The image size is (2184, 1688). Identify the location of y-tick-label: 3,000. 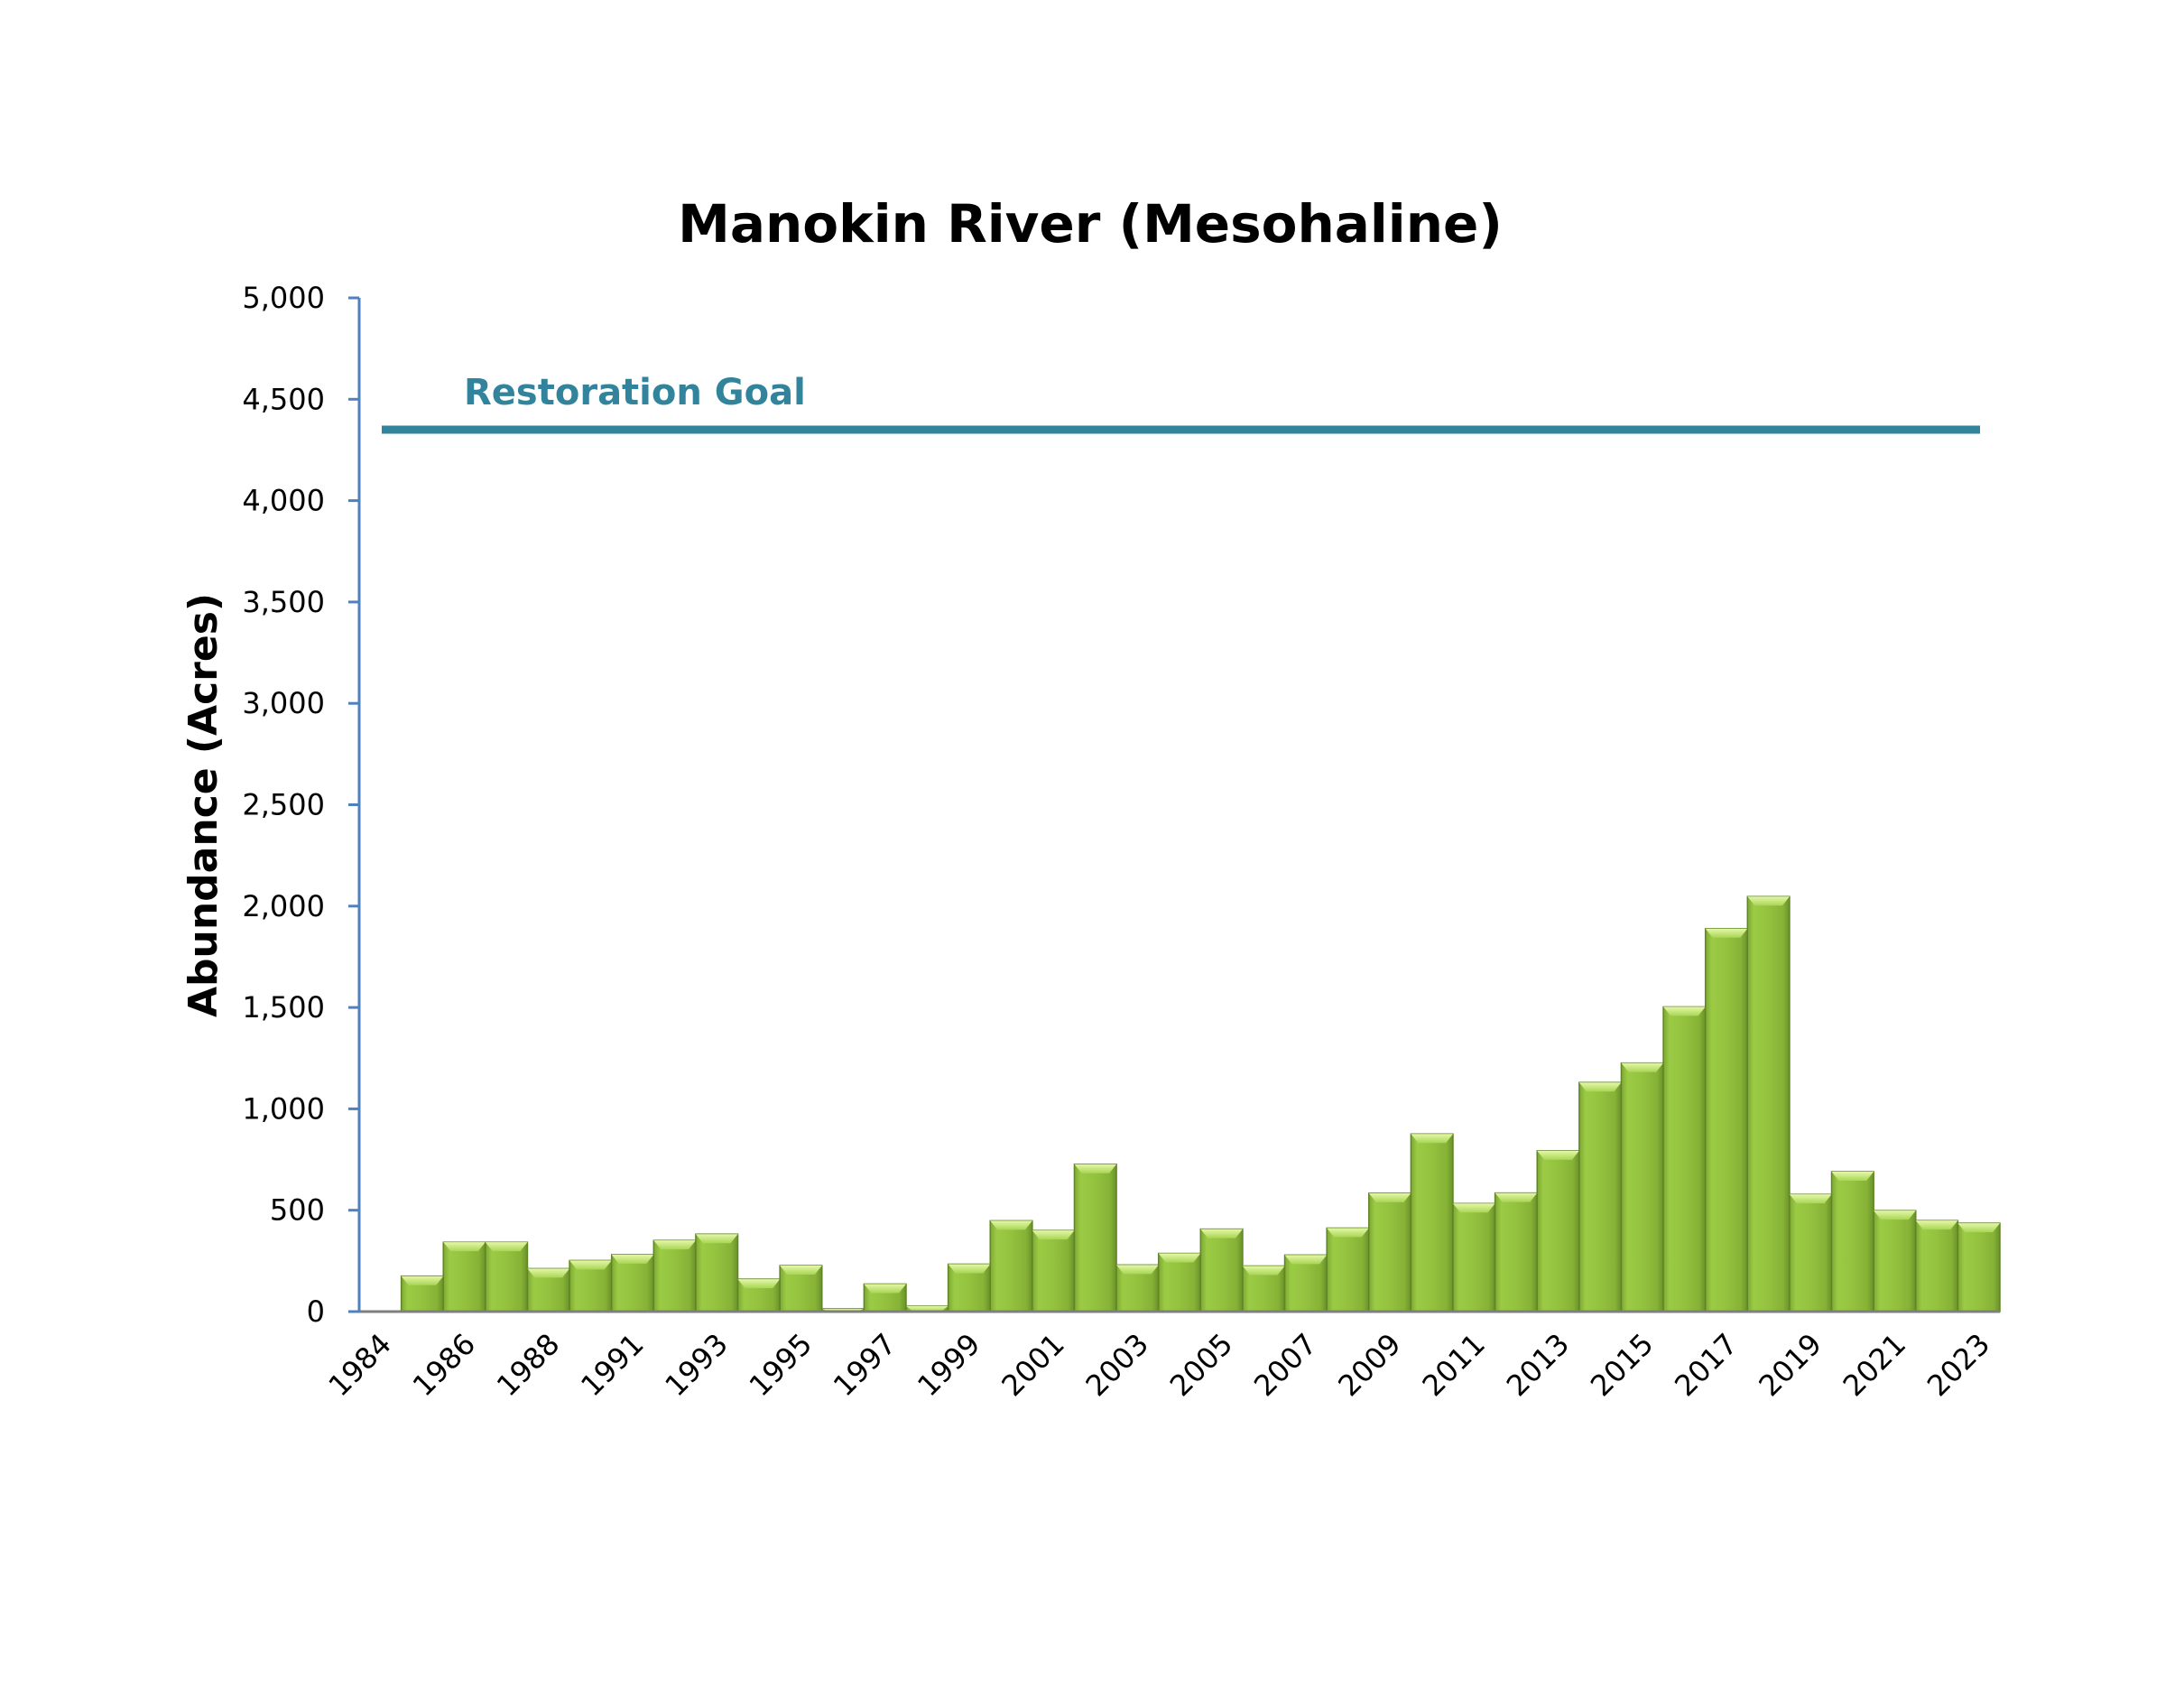
(283, 703).